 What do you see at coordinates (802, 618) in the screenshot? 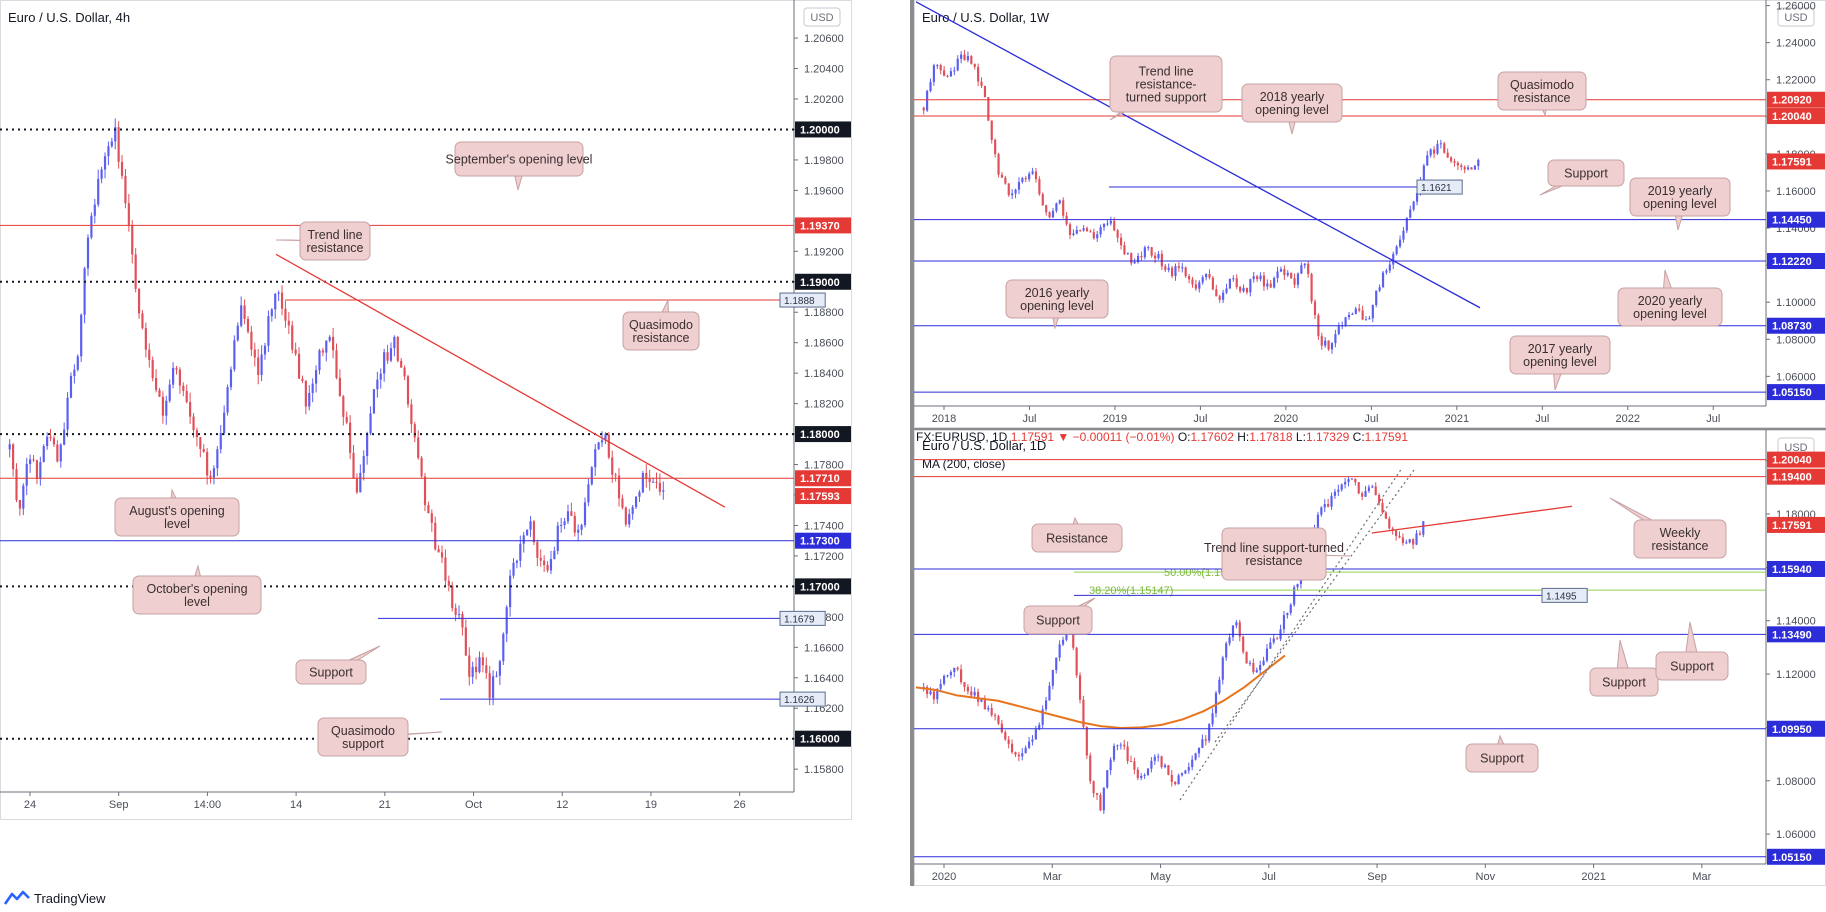
I see `line-tag` at bounding box center [802, 618].